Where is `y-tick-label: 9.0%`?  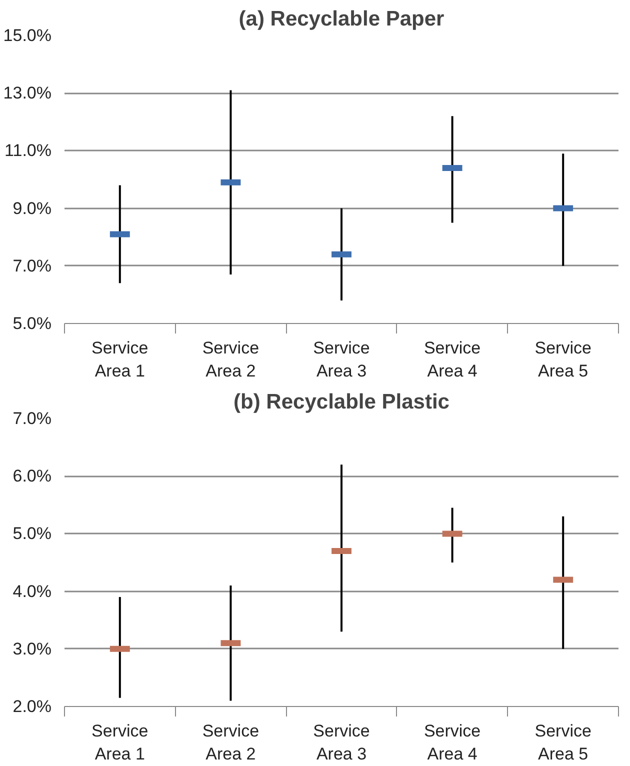
y-tick-label: 9.0% is located at coordinates (32, 208).